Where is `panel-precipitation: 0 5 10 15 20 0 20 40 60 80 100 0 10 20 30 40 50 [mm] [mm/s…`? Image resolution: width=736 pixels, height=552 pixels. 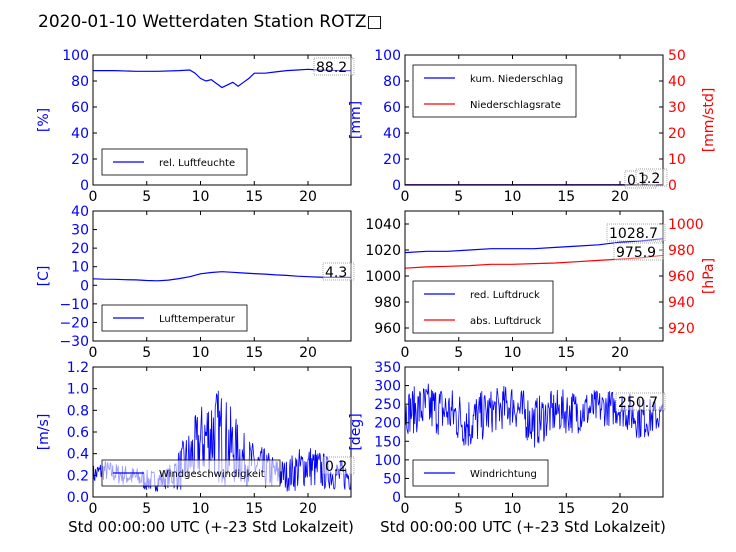
panel-precipitation: 0 5 10 15 20 0 20 40 60 80 100 0 10 20 30 40 50 [mm] [mm/s… is located at coordinates (532, 126).